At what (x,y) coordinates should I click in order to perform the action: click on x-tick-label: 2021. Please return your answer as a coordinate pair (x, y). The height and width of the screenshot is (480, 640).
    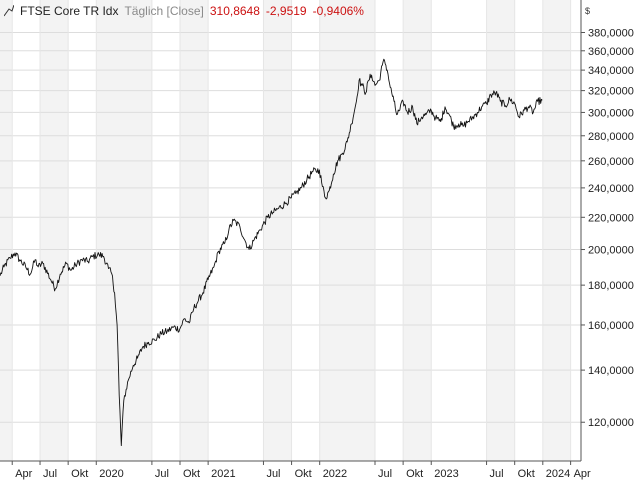
    Looking at the image, I should click on (223, 474).